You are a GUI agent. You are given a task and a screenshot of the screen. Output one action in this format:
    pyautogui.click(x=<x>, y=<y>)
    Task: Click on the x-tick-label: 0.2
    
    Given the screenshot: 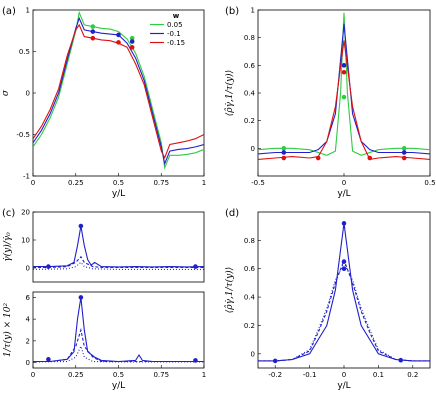 What is the action you would take?
    pyautogui.click(x=412, y=375)
    